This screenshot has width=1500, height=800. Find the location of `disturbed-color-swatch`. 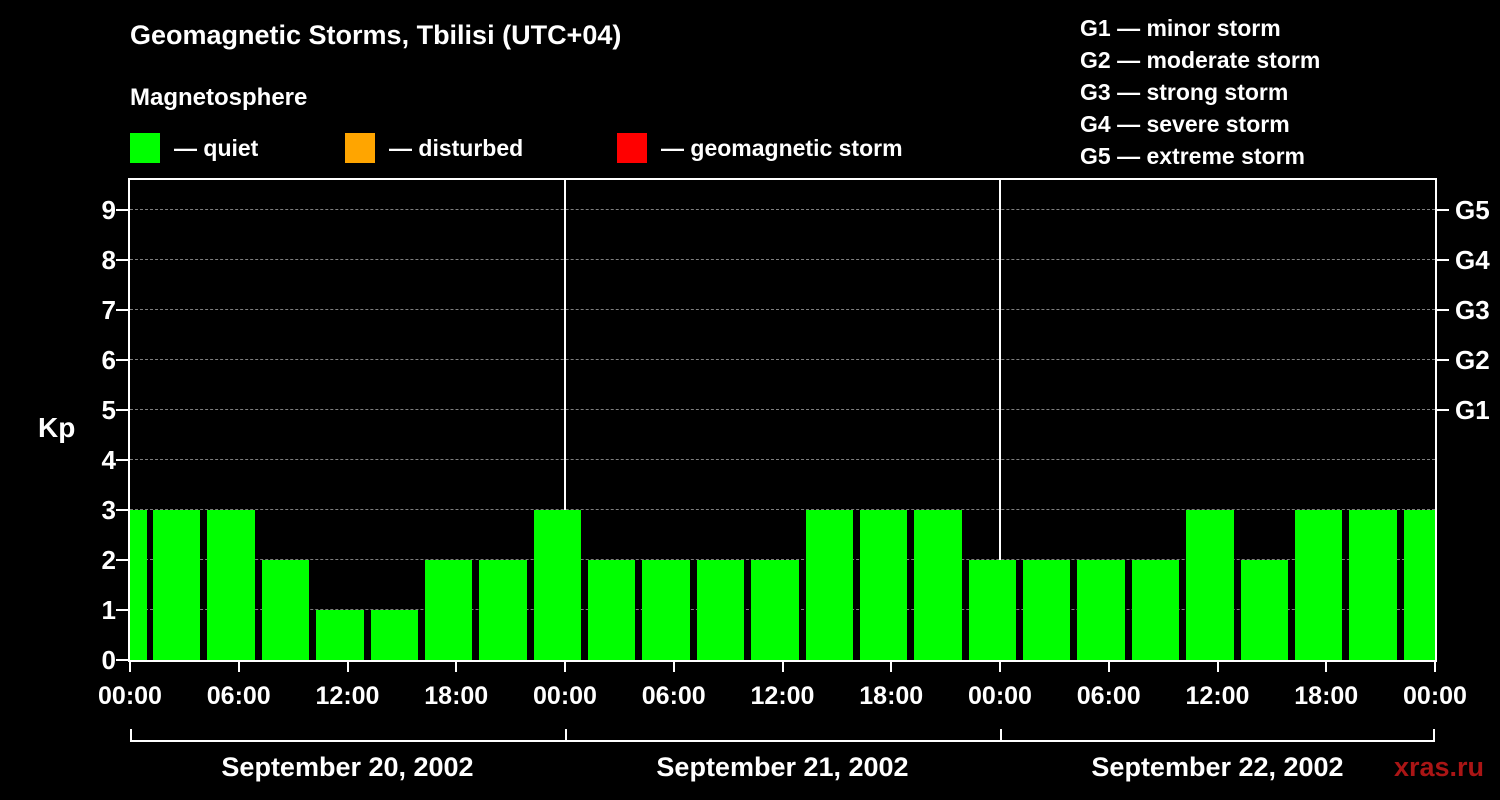

disturbed-color-swatch is located at coordinates (360, 148).